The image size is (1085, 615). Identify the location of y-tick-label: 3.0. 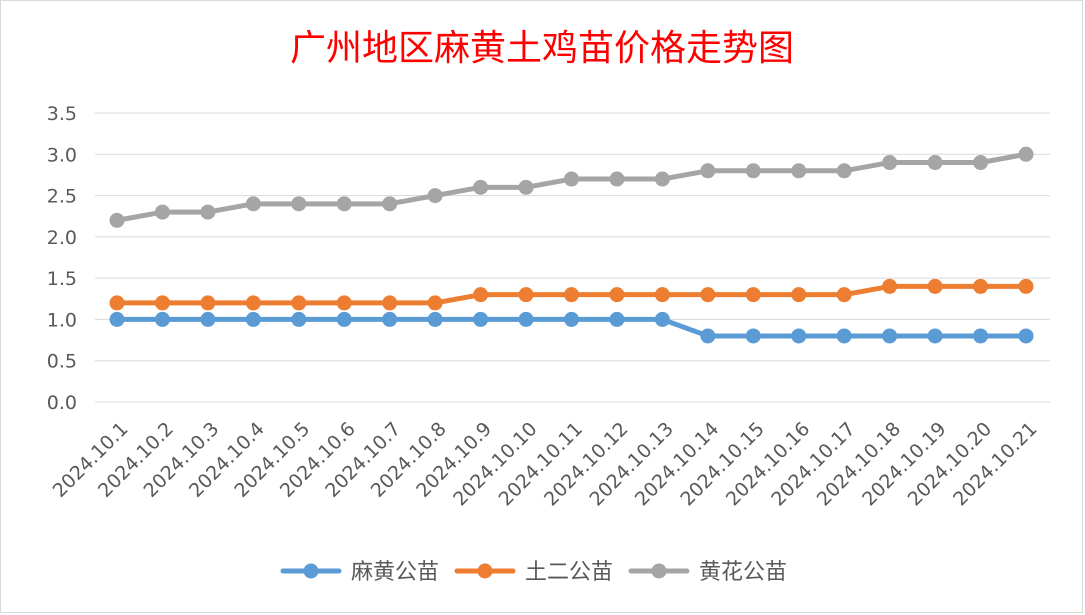
(62, 155).